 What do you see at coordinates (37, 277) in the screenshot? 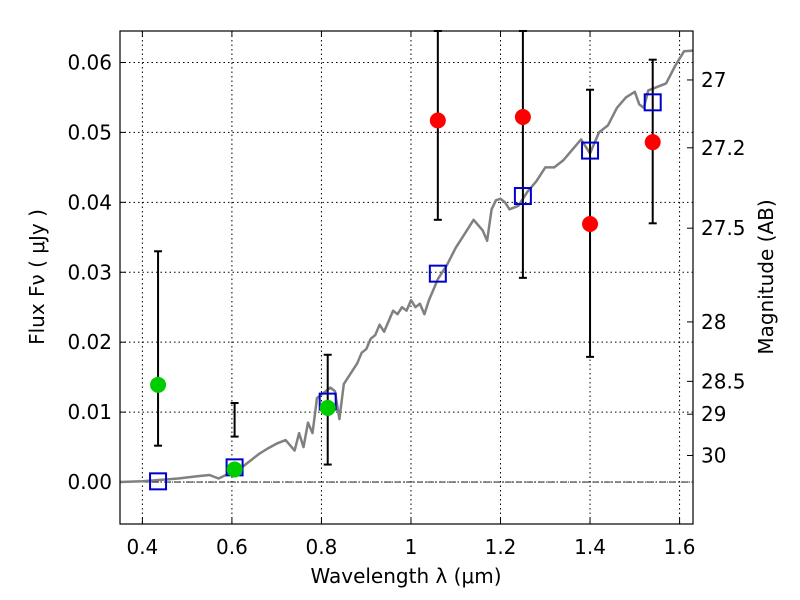
I see `y-axis-label: Flux Fν ( μJy )` at bounding box center [37, 277].